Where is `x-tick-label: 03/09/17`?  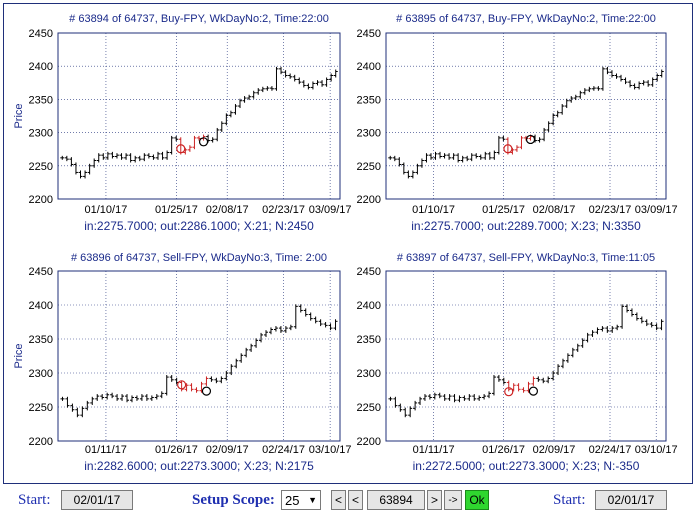 x-tick-label: 03/09/17 is located at coordinates (330, 210).